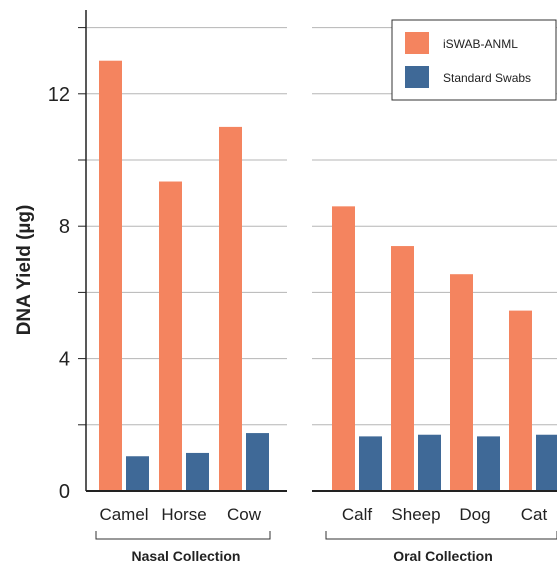 The image size is (557, 564). Describe the element at coordinates (474, 60) in the screenshot. I see `legend: iSWAB-ANML Standard Swabs` at that location.